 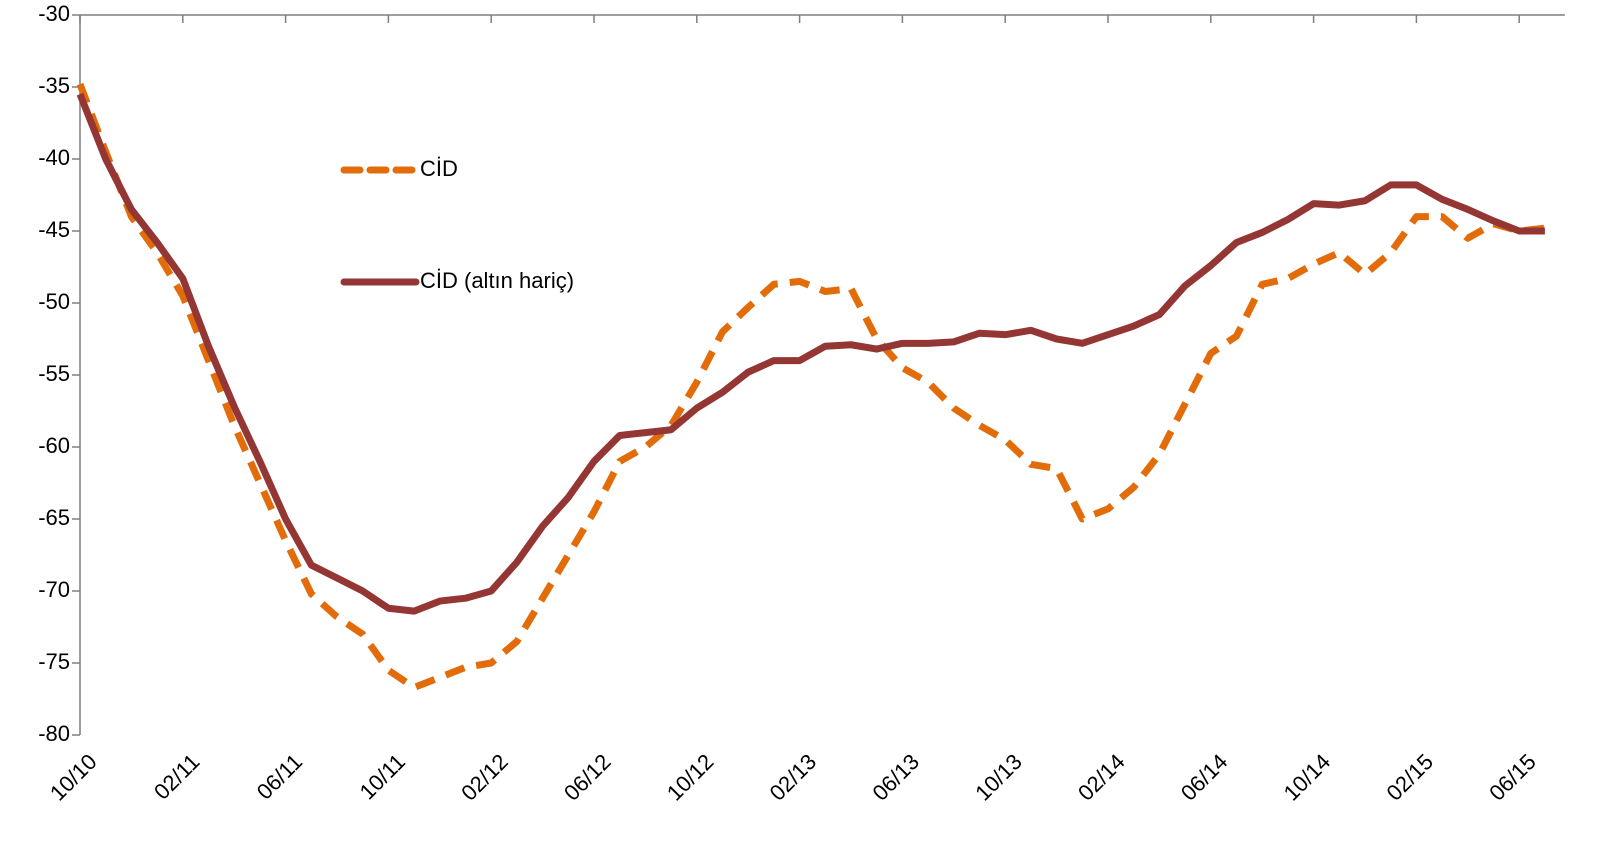 I want to click on x-tick-label: 02/13, so click(x=793, y=777).